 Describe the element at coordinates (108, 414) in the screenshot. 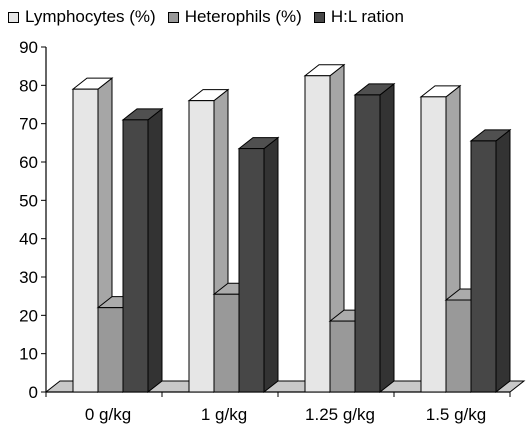

I see `x-tick-label: 0 g/kg` at that location.